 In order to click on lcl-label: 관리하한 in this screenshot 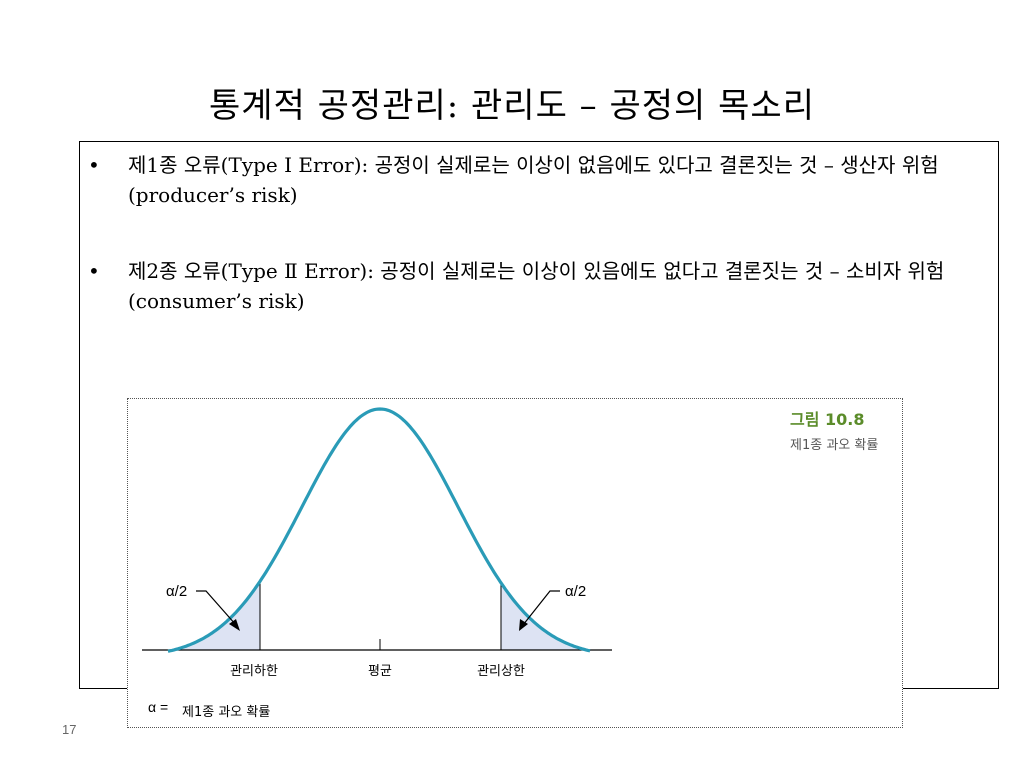, I will do `click(254, 671)`.